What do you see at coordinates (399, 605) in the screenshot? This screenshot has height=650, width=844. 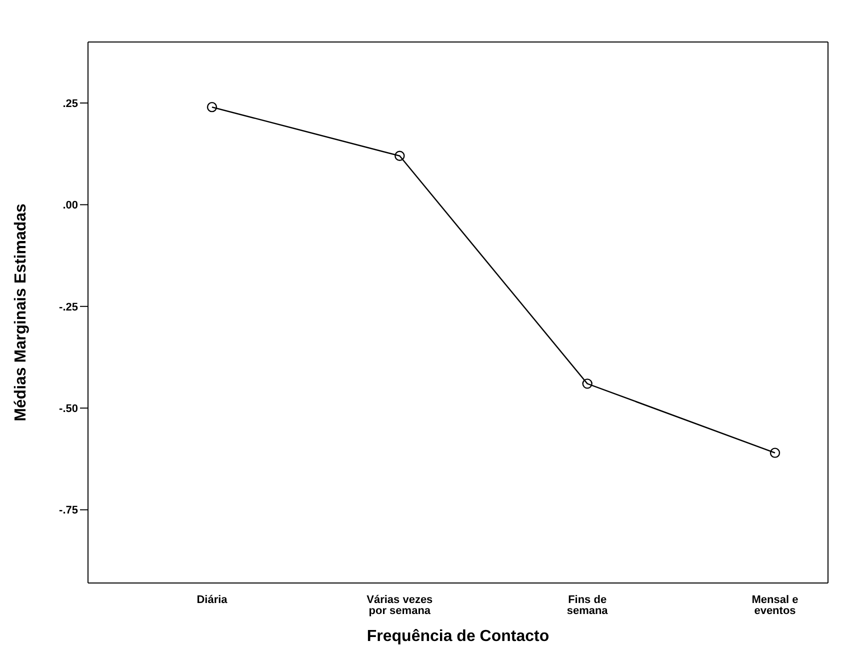 I see `x-tick-label: Várias vezes por semana` at bounding box center [399, 605].